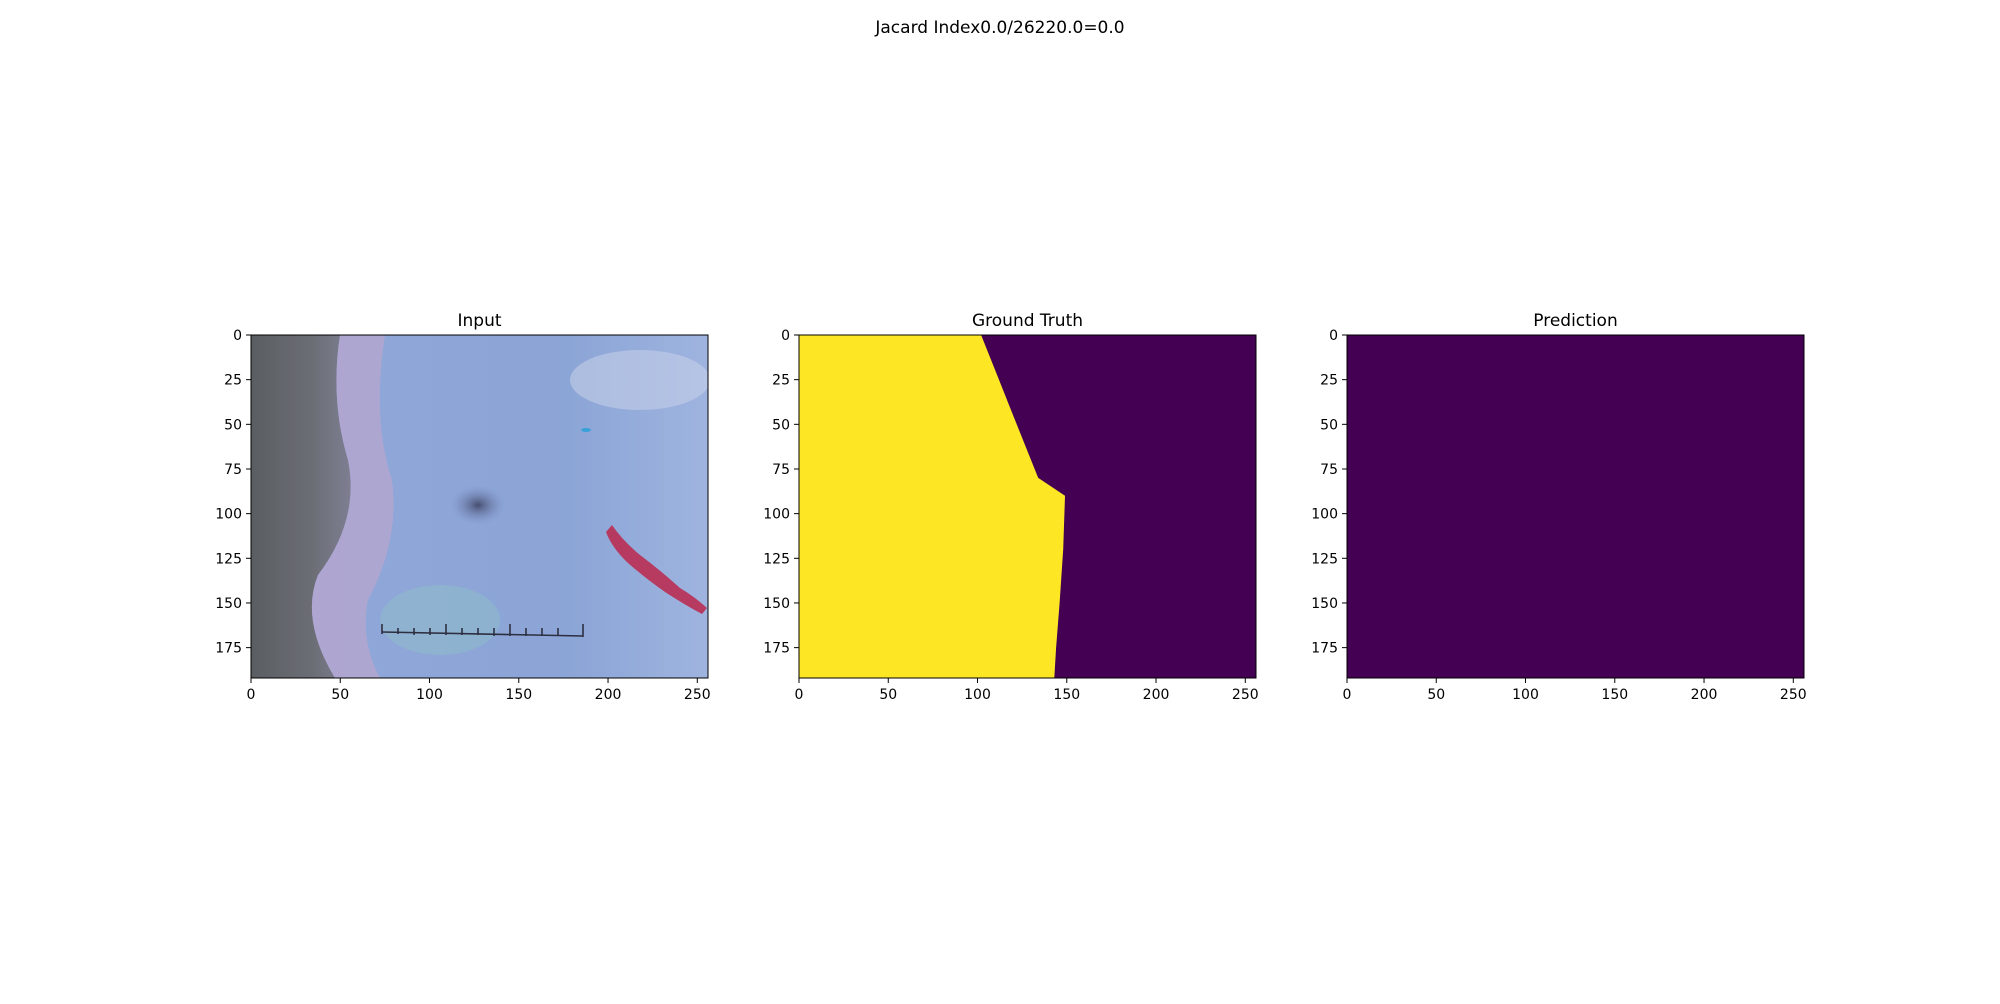 Image resolution: width=2000 pixels, height=1004 pixels. What do you see at coordinates (639, 380) in the screenshot?
I see `input-image-highlight` at bounding box center [639, 380].